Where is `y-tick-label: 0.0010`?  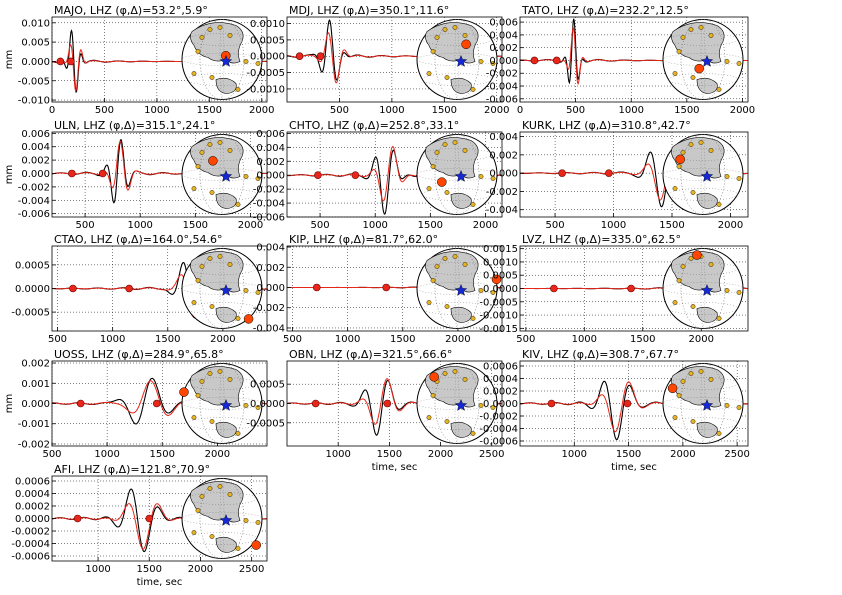 y-tick-label: 0.0010 is located at coordinates (500, 262).